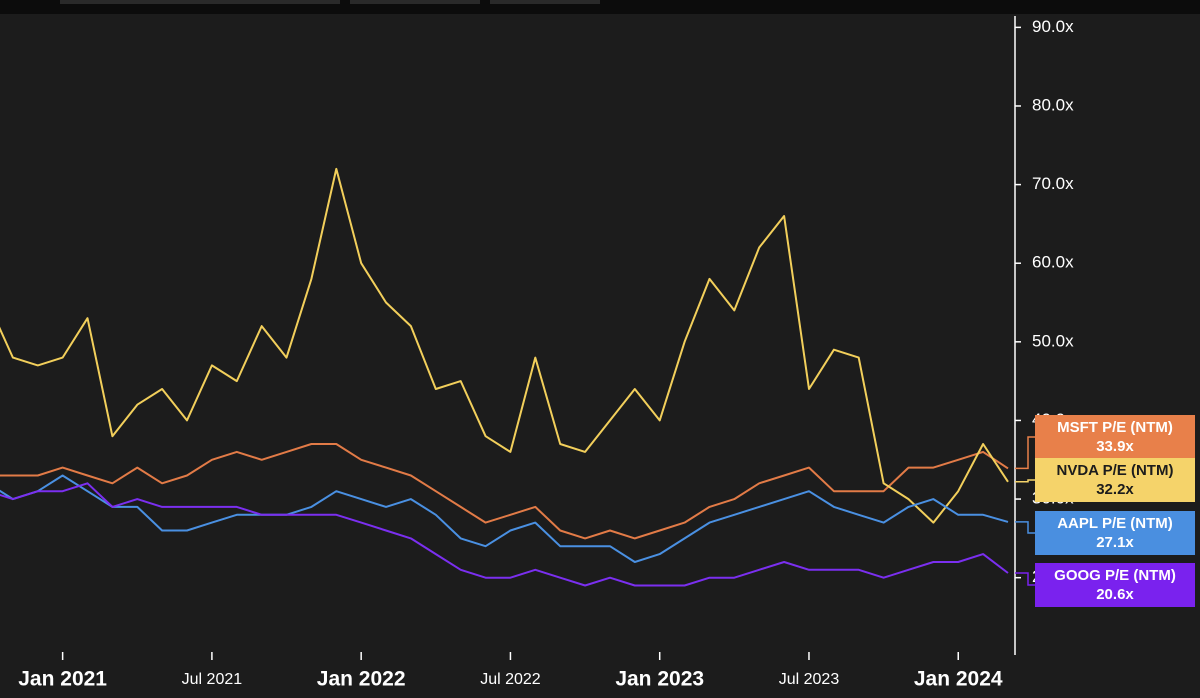 Image resolution: width=1200 pixels, height=698 pixels. Describe the element at coordinates (1053, 104) in the screenshot. I see `y-tick-label: 80.0x` at that location.